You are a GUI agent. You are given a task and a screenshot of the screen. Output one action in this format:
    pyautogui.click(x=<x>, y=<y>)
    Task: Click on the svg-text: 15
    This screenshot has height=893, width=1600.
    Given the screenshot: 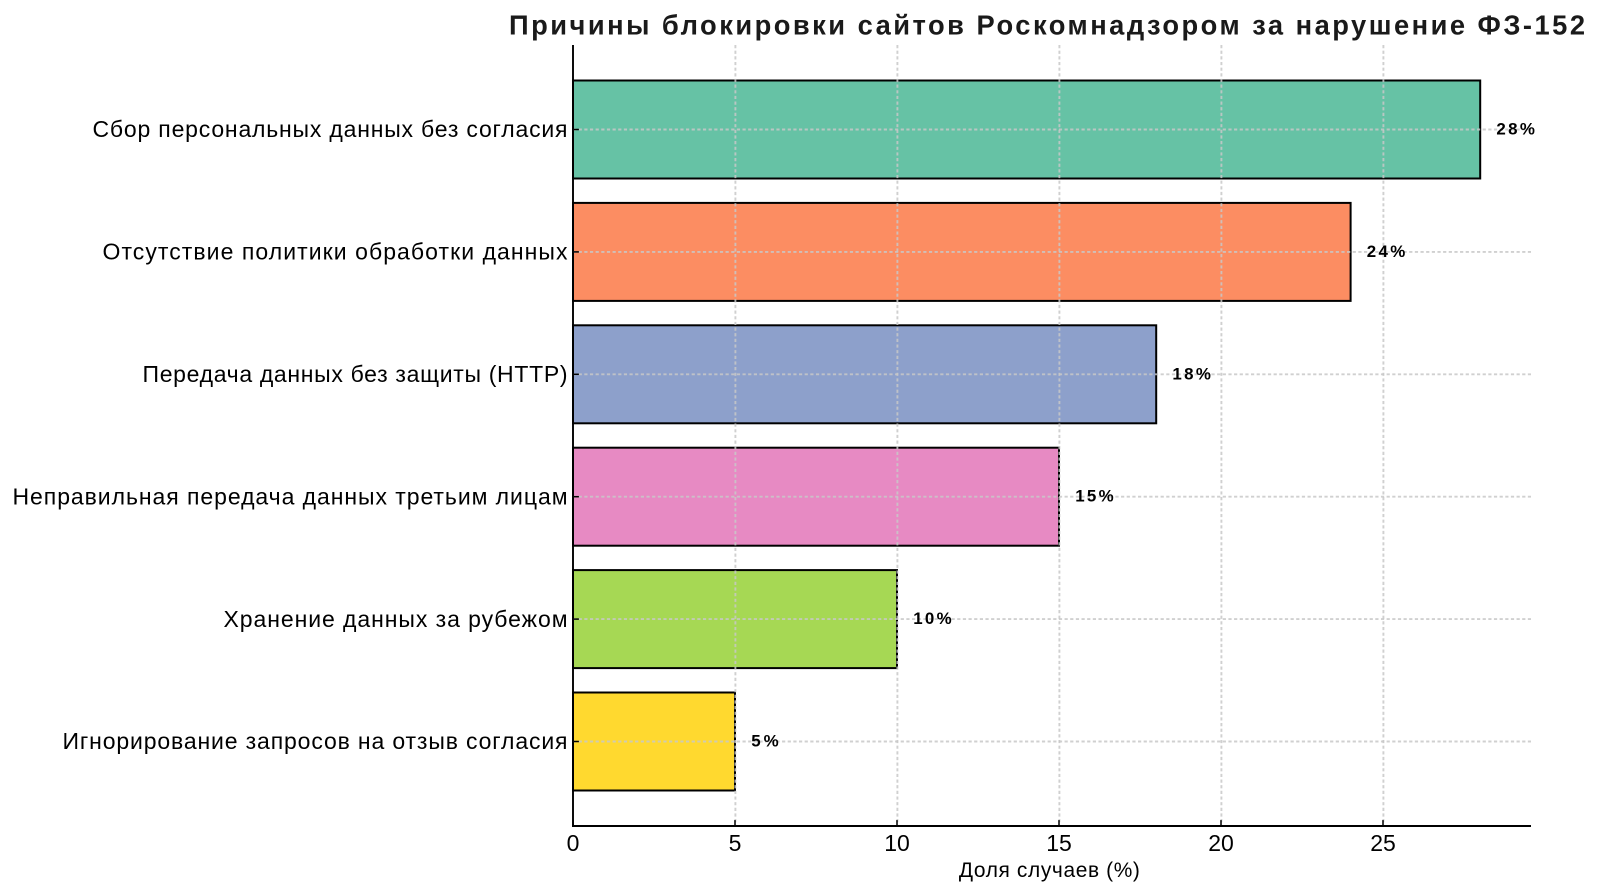 What is the action you would take?
    pyautogui.click(x=1059, y=843)
    